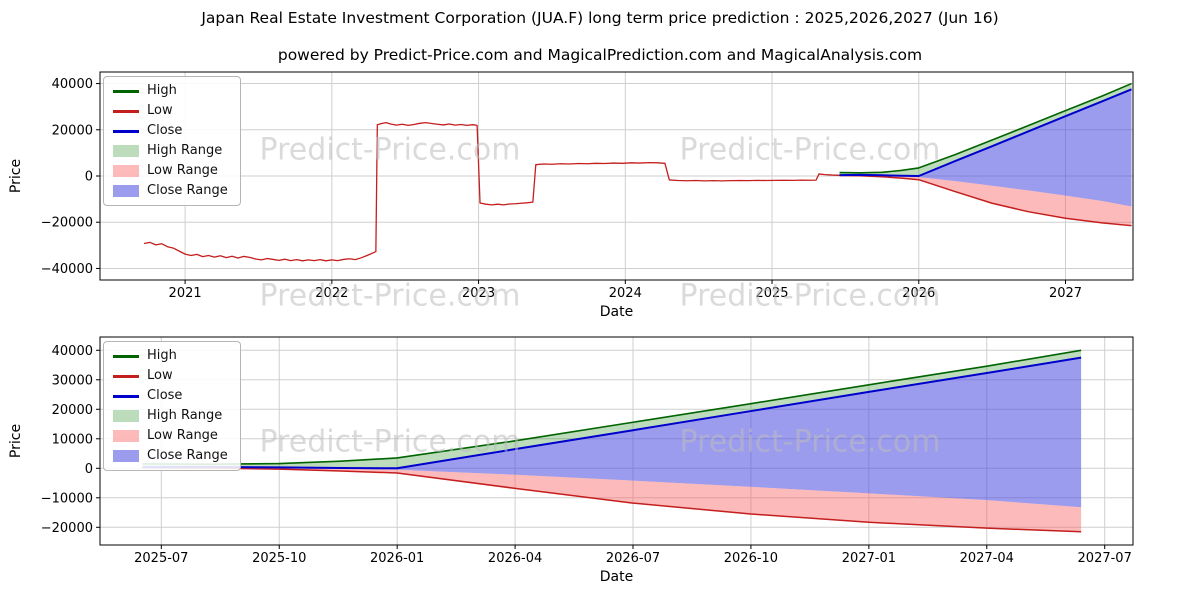  What do you see at coordinates (279, 558) in the screenshot?
I see `x-tick-label: 2025-10` at bounding box center [279, 558].